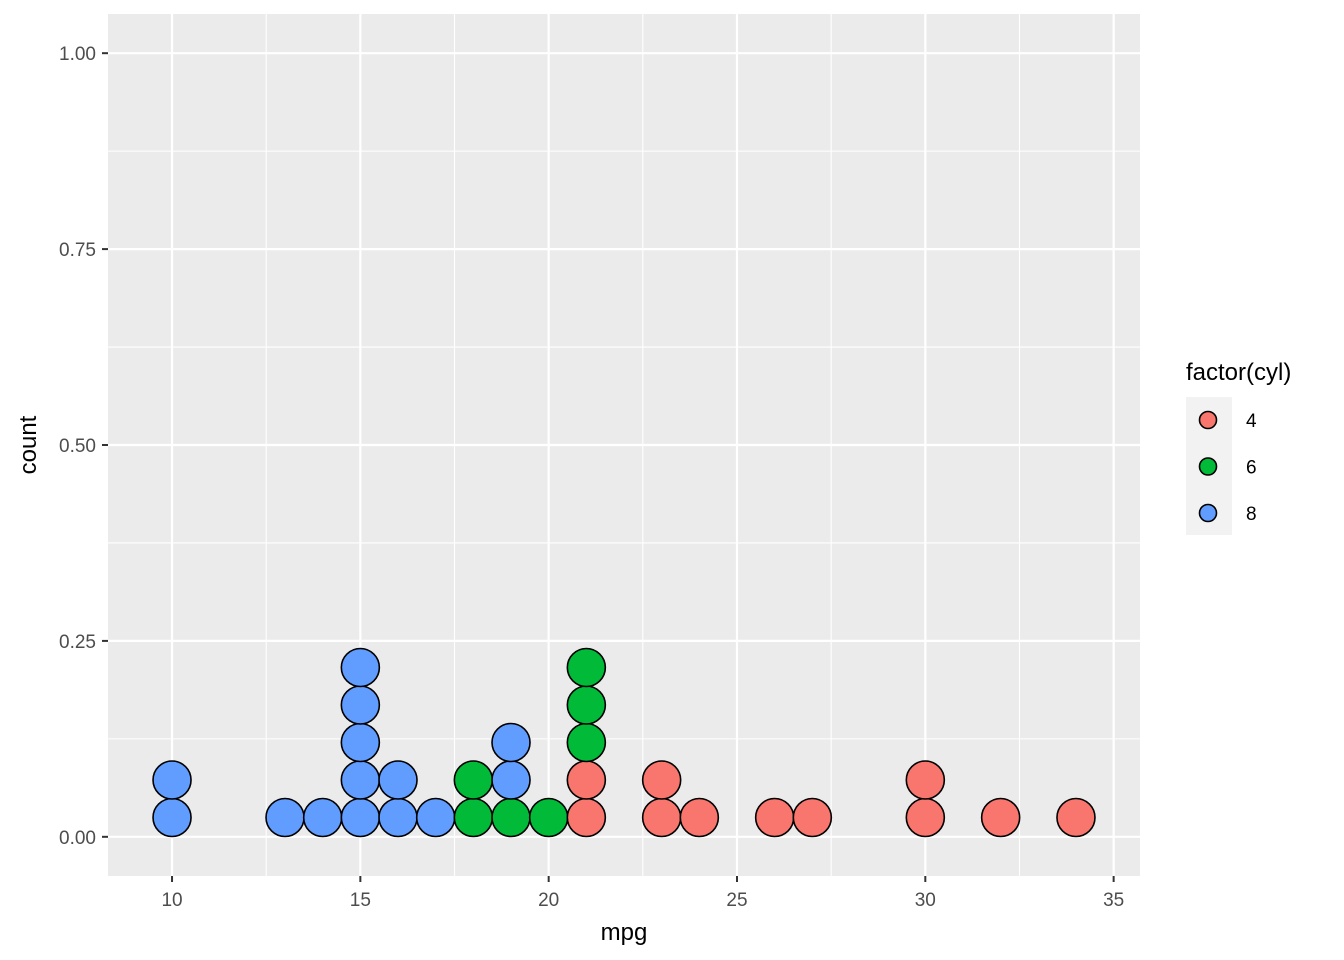  Describe the element at coordinates (77, 642) in the screenshot. I see `y-tick-label: 0.25` at that location.